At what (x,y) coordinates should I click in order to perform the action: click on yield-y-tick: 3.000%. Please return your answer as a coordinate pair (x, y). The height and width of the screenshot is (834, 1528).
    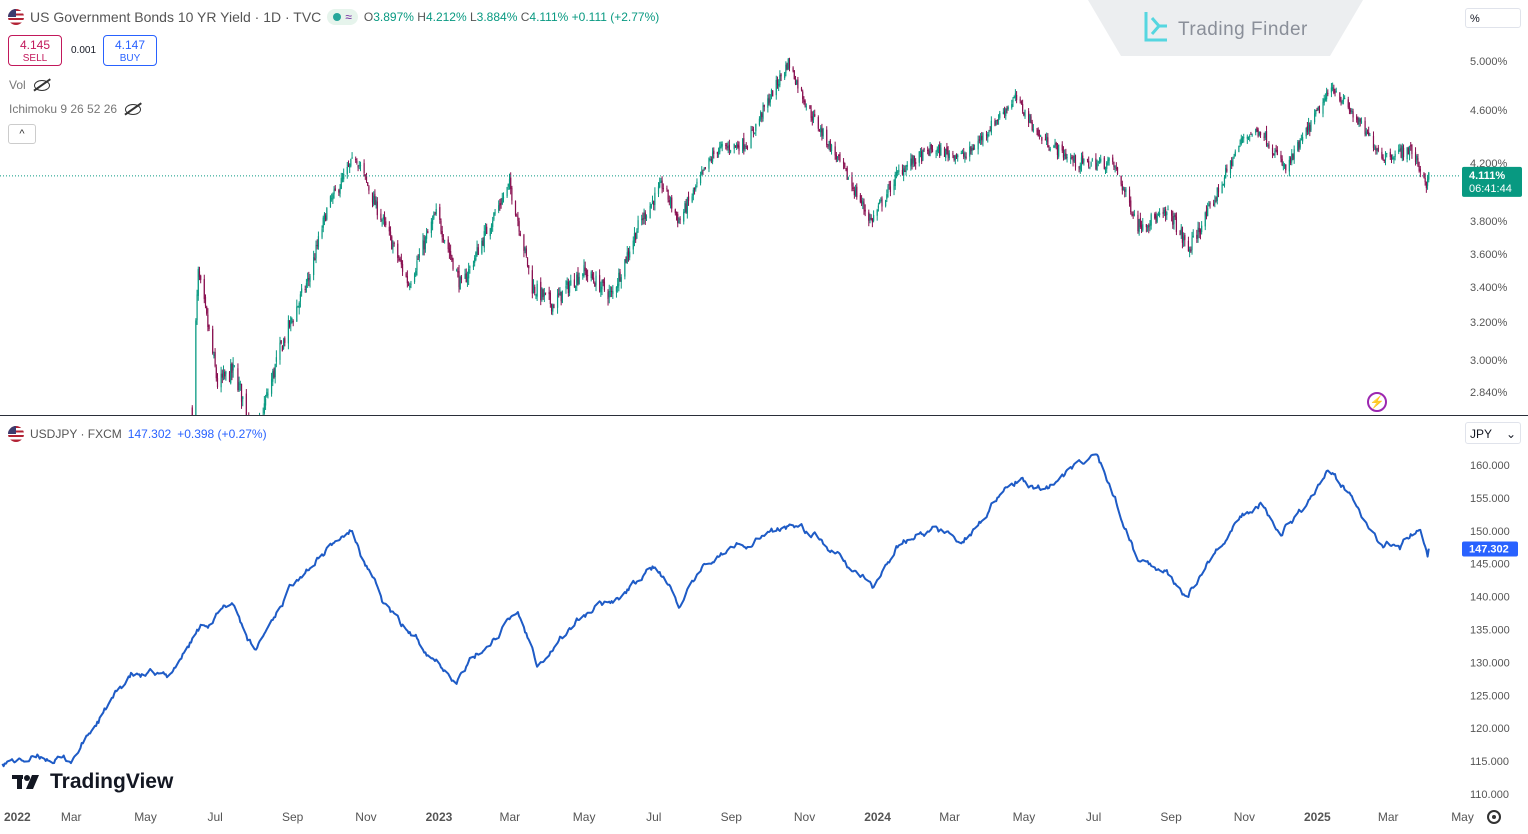
    Looking at the image, I should click on (1489, 361).